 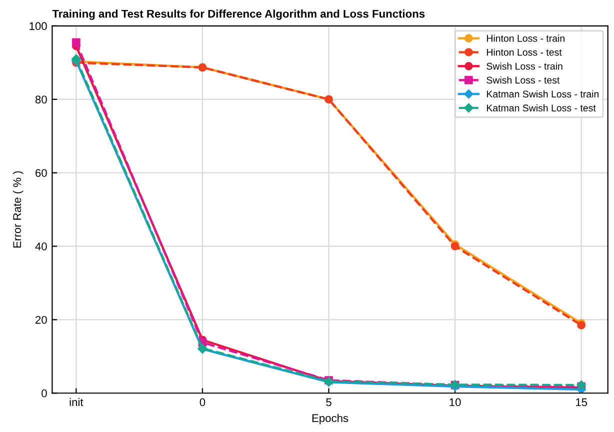 I want to click on y-tick-label: 60, so click(x=41, y=173).